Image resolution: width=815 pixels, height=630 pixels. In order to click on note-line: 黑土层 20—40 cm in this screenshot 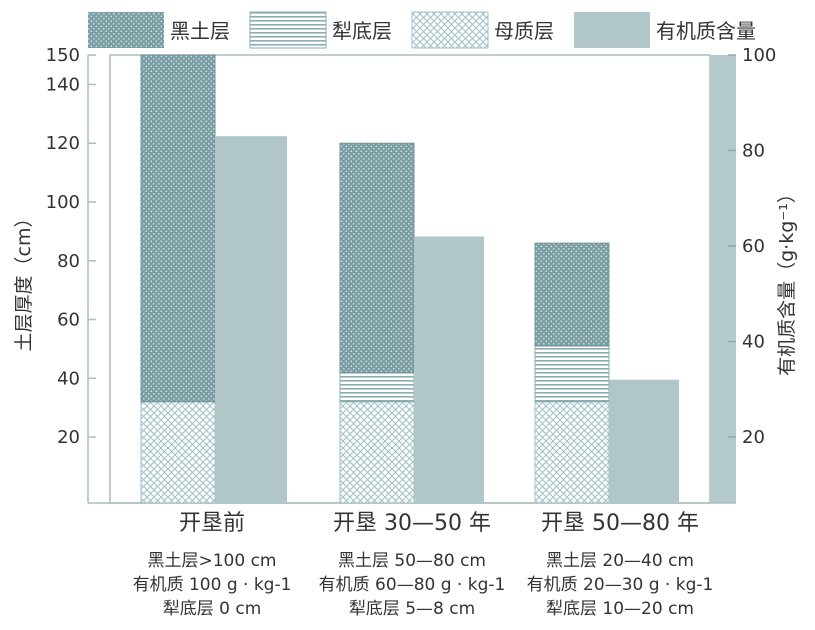, I will do `click(620, 561)`.